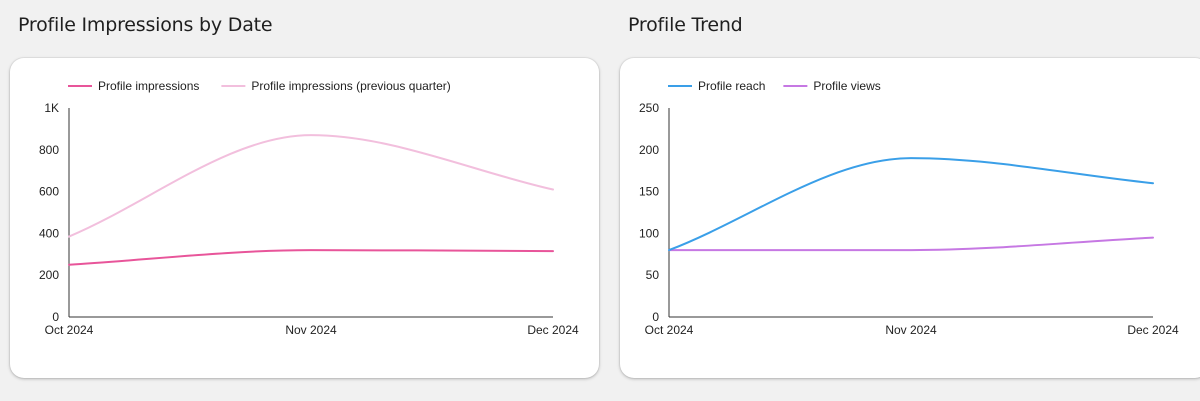 The width and height of the screenshot is (1200, 401). I want to click on legend-item-profile-reach: Profile reach, so click(716, 86).